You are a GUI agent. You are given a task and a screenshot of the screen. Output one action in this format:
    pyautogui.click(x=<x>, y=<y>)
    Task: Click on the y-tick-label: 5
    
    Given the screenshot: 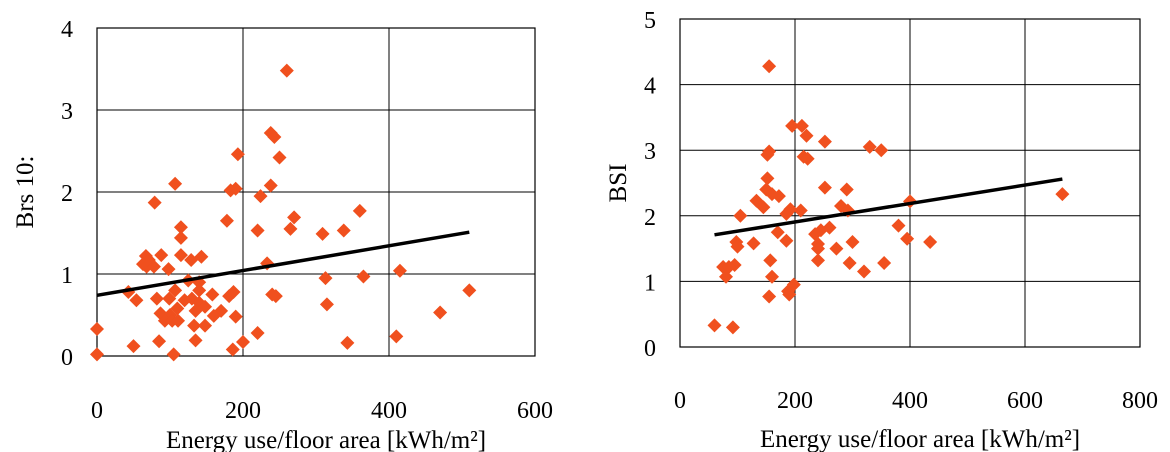 What is the action you would take?
    pyautogui.click(x=650, y=21)
    